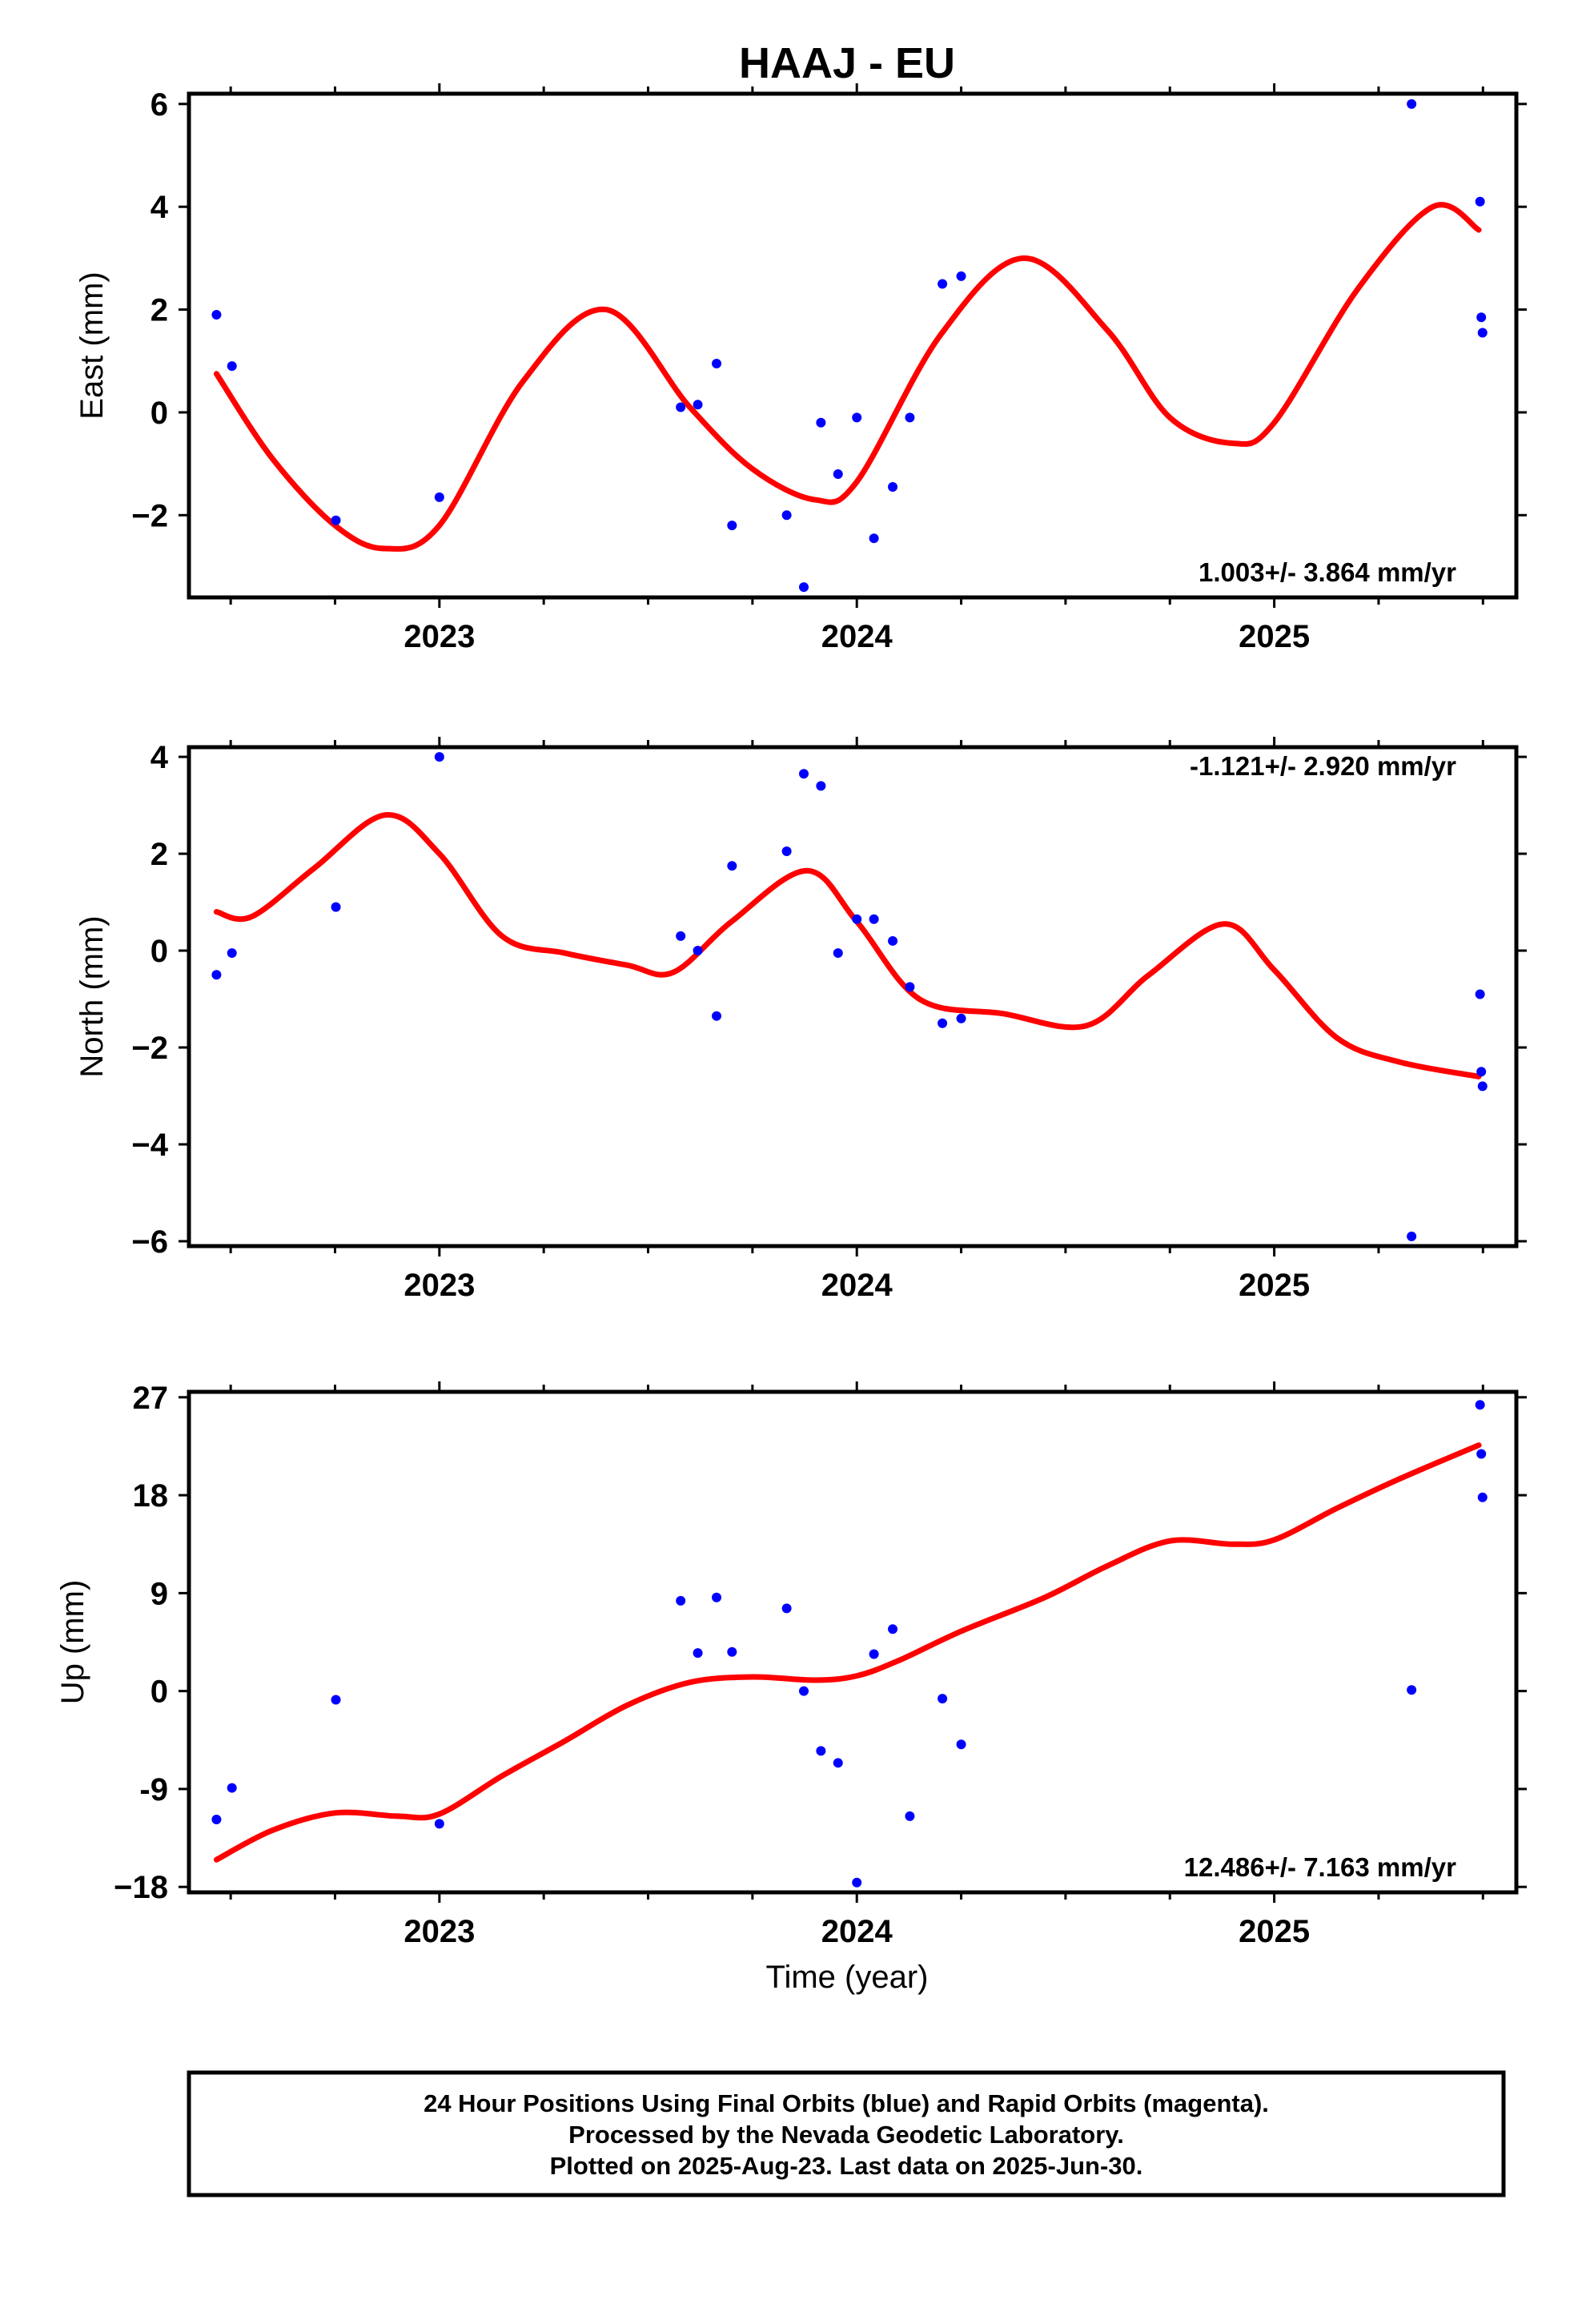 This screenshot has height=2324, width=1582. Describe the element at coordinates (92, 996) in the screenshot. I see `north-y-axis-label: North (mm)` at that location.